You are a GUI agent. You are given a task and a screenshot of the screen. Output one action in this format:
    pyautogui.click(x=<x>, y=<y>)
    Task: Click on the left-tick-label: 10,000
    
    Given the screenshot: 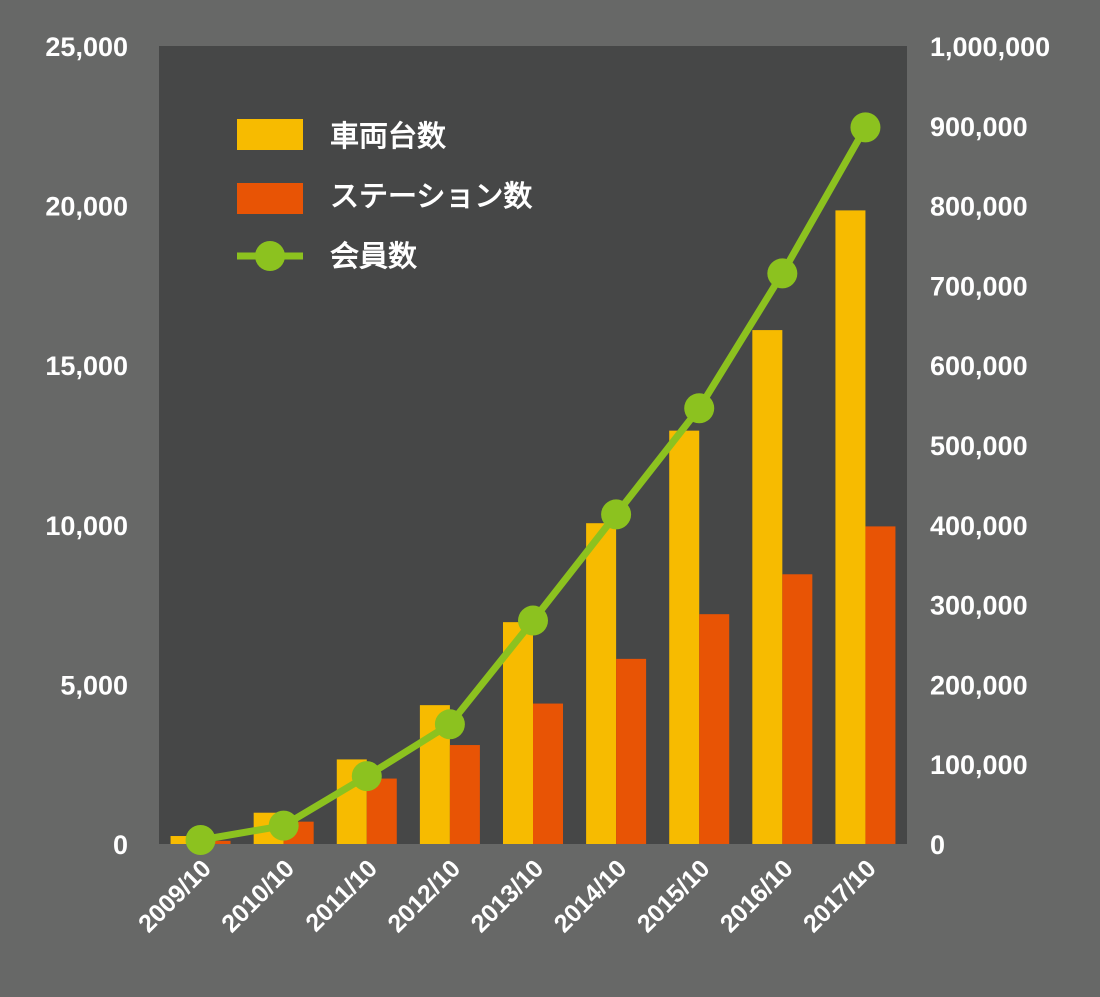 What is the action you would take?
    pyautogui.click(x=86, y=526)
    